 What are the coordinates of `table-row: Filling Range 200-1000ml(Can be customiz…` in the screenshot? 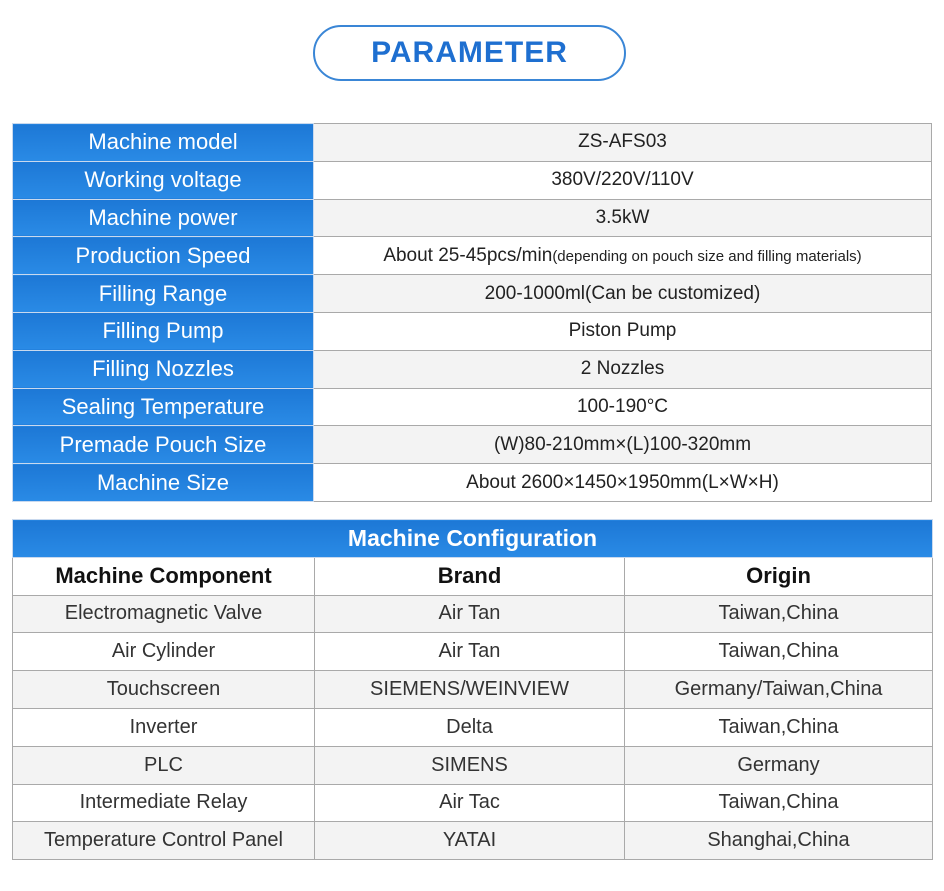 It's located at (472, 293).